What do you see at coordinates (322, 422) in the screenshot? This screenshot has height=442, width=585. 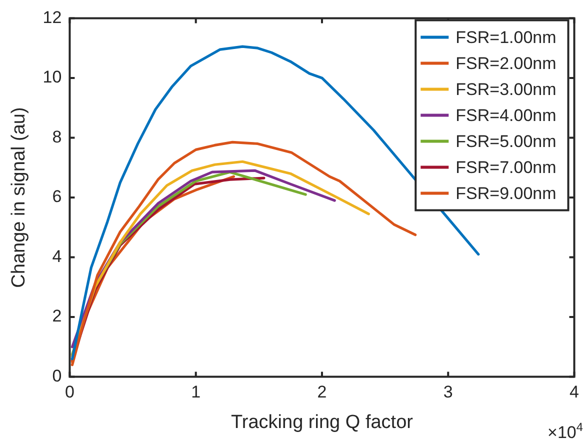 I see `x-axis-title: Tracking ring Q factor` at bounding box center [322, 422].